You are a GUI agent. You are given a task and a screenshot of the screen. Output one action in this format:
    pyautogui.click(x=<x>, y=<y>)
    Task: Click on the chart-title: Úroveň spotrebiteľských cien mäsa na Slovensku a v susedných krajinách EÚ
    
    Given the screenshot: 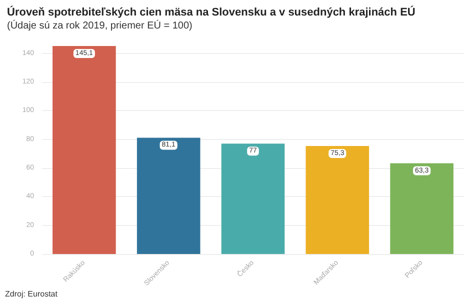 What is the action you would take?
    pyautogui.click(x=211, y=12)
    